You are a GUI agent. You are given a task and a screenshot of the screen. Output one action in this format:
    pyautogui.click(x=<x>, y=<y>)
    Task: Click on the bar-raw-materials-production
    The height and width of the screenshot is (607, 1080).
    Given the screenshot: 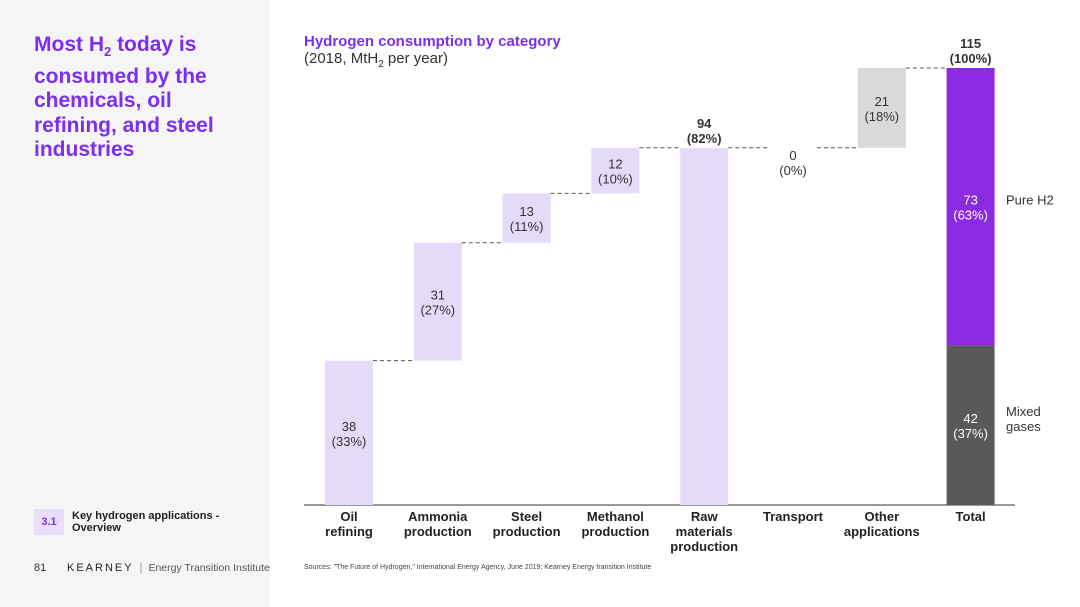 What is the action you would take?
    pyautogui.click(x=704, y=326)
    